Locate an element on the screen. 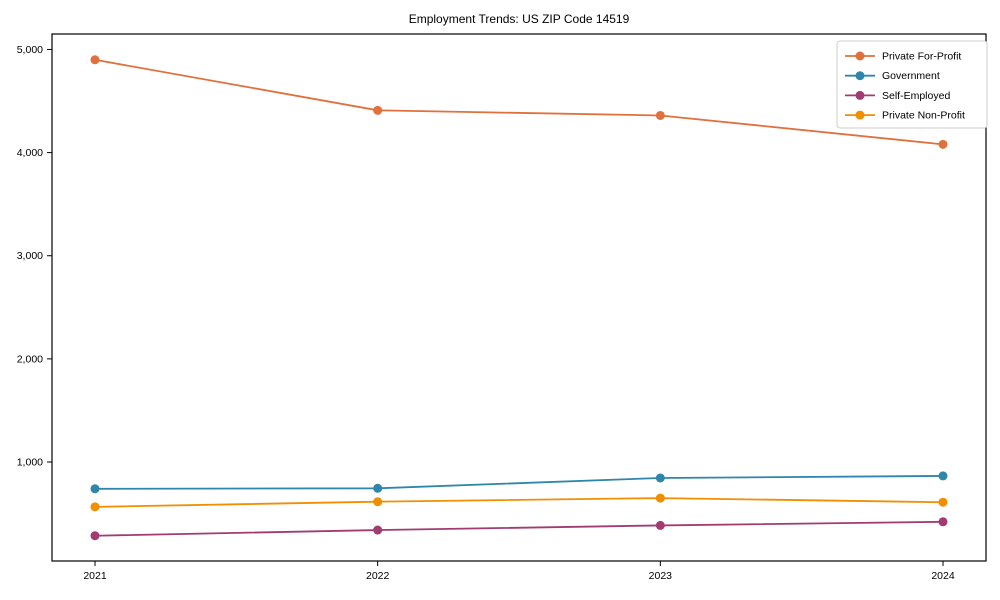  legend-box is located at coordinates (912, 84).